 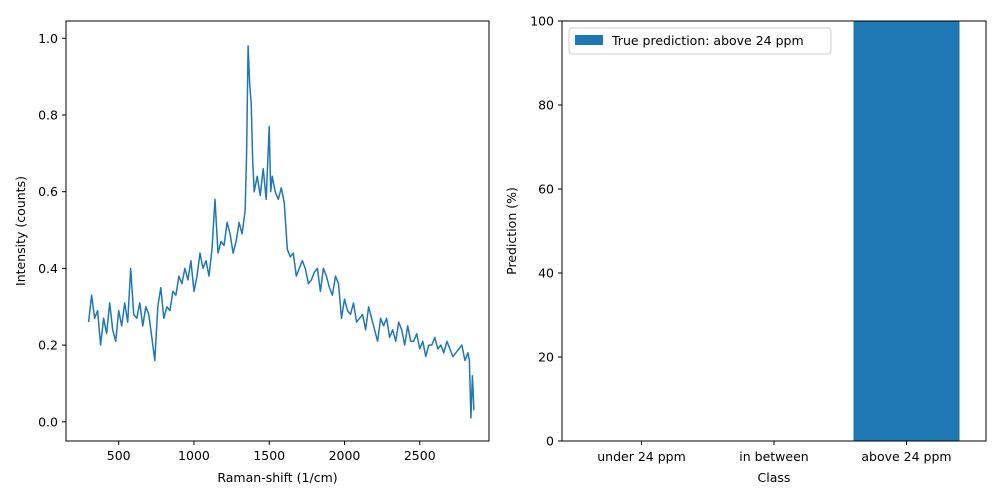 I want to click on spectrum-y-tick-label: 0.8, so click(x=48, y=114).